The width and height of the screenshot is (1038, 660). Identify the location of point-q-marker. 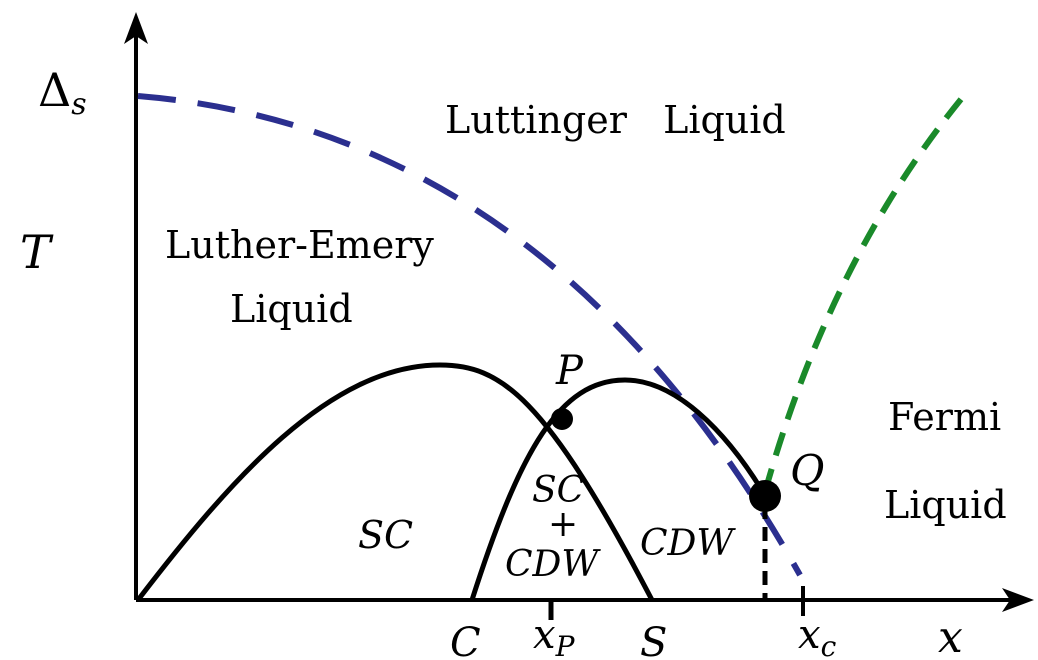
(765, 496).